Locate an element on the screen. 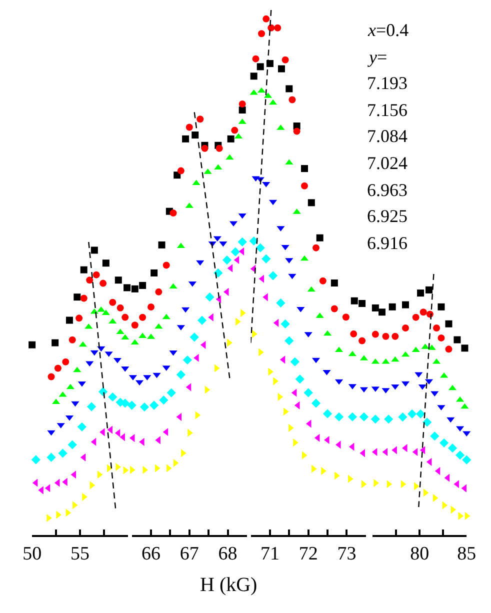 This screenshot has width=491, height=613. text: 7.024 is located at coordinates (387, 163).